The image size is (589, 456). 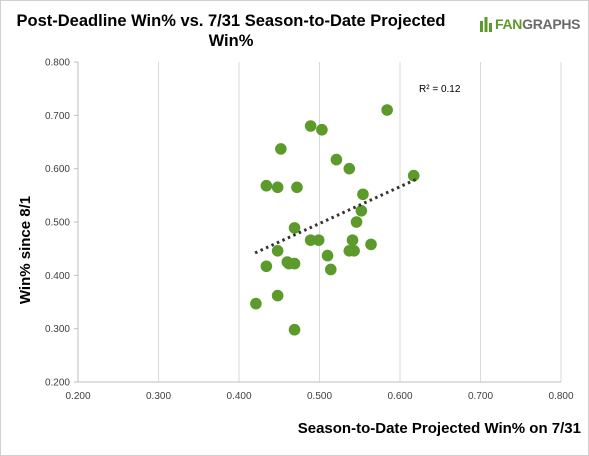 What do you see at coordinates (57, 63) in the screenshot?
I see `y-tick-label: 0.800` at bounding box center [57, 63].